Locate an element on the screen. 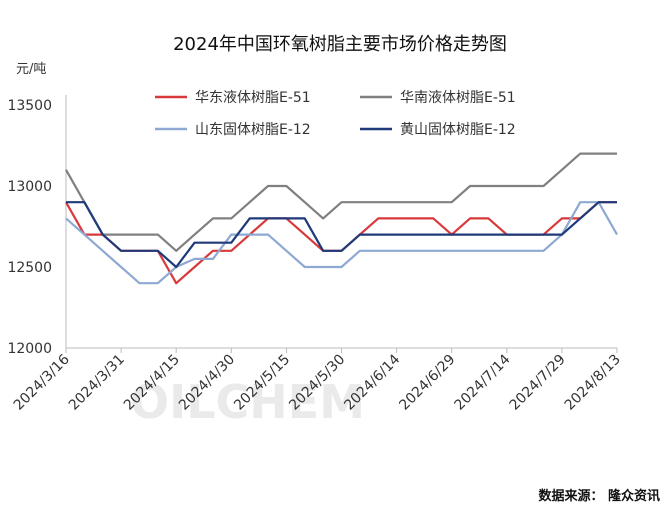 This screenshot has width=669, height=512. y-tick-label: 13000 is located at coordinates (29, 187).